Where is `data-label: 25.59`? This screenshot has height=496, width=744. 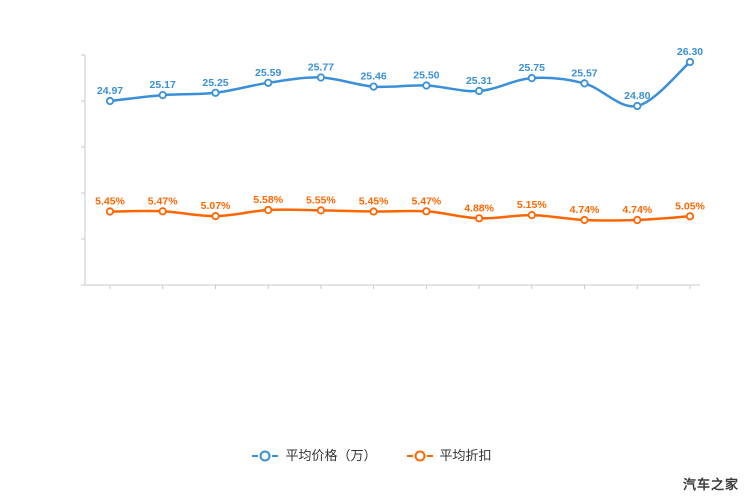
data-label: 25.59 is located at coordinates (268, 73).